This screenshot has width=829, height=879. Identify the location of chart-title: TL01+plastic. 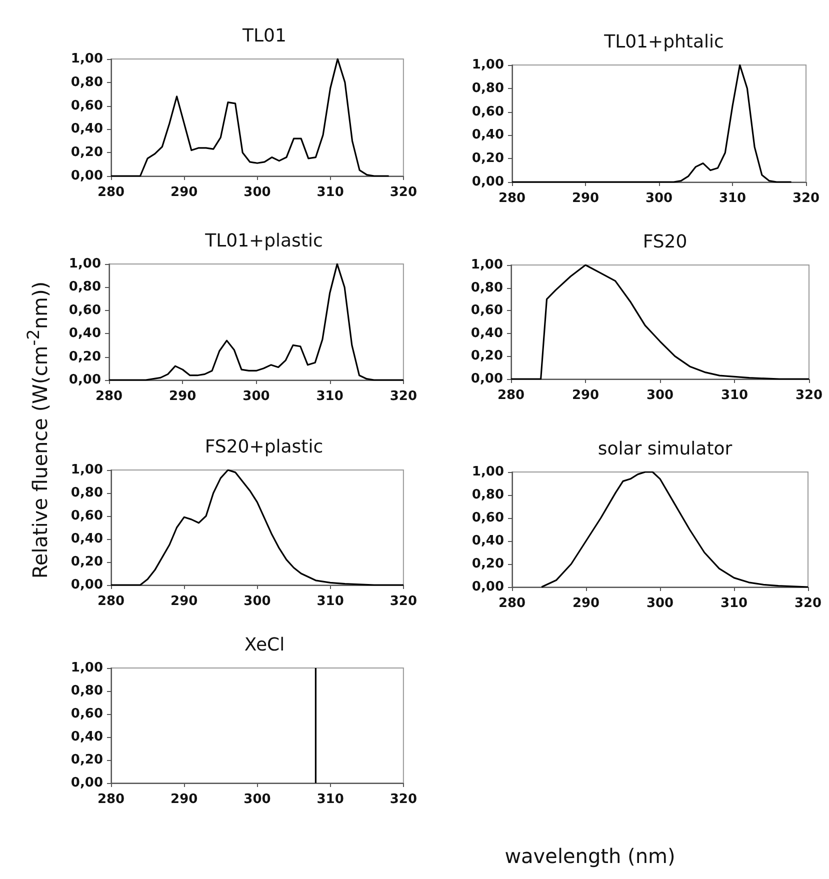
(263, 241).